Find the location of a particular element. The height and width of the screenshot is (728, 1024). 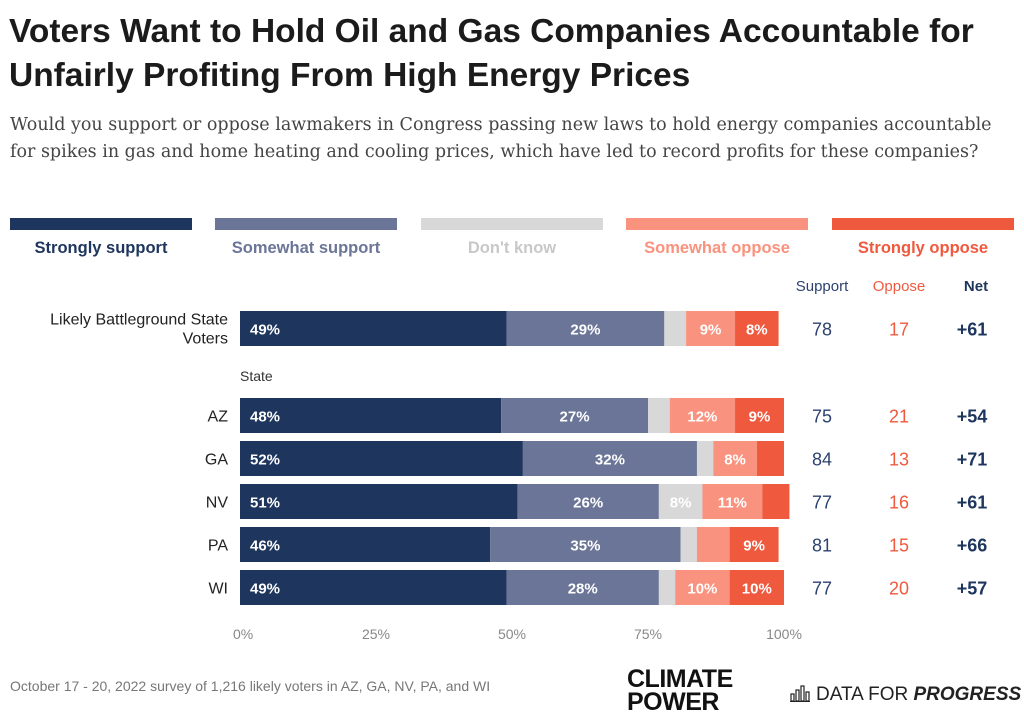

oppose-value: 17 is located at coordinates (899, 330).